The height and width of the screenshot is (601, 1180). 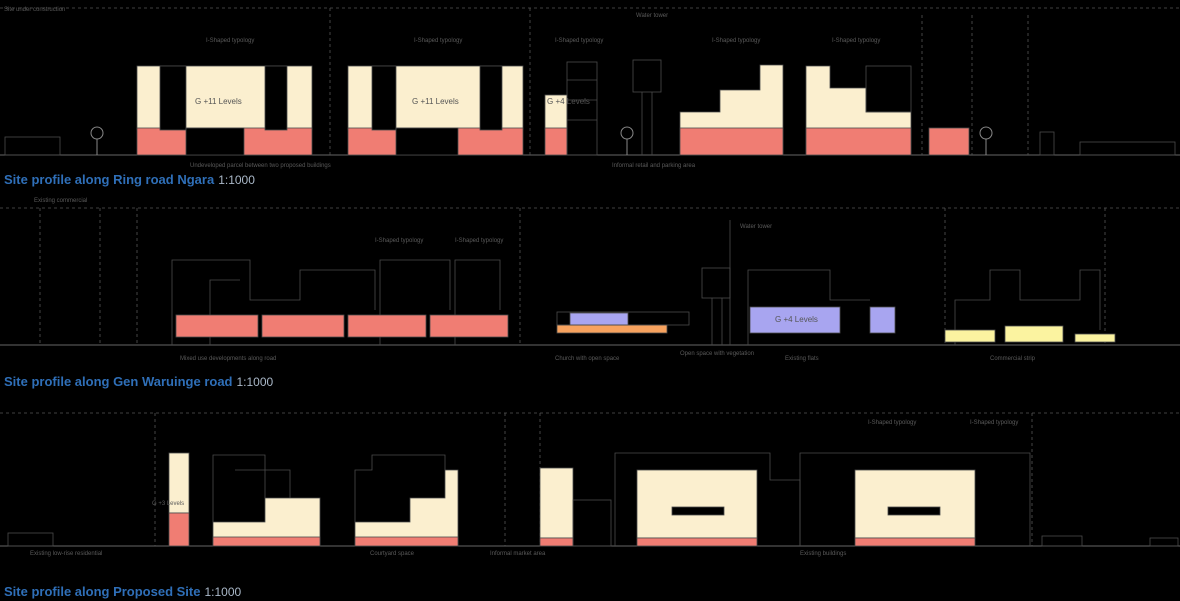 I want to click on profile-title-text: Site profile along Proposed Site, so click(x=102, y=591).